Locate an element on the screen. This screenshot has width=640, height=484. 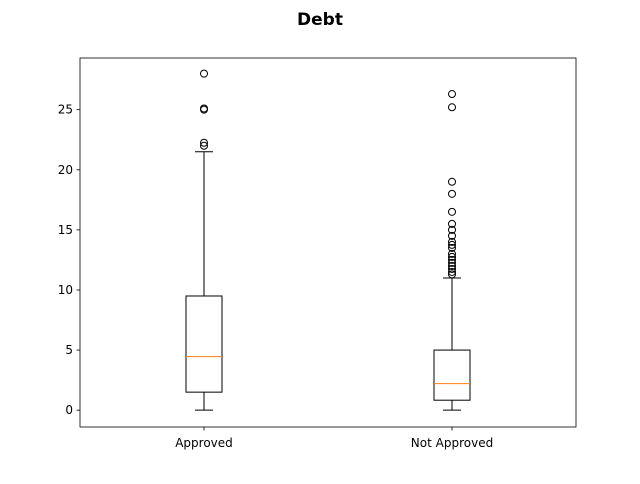
y-tick-label: 5 is located at coordinates (69, 350).